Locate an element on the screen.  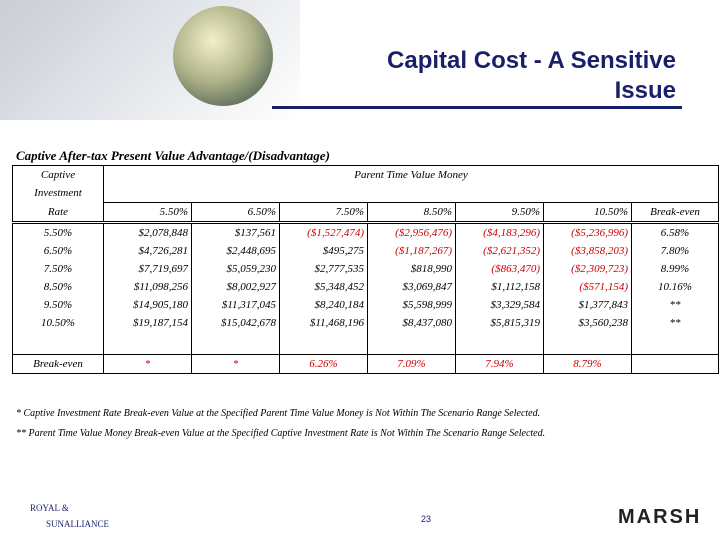
title-rule is located at coordinates (477, 107).